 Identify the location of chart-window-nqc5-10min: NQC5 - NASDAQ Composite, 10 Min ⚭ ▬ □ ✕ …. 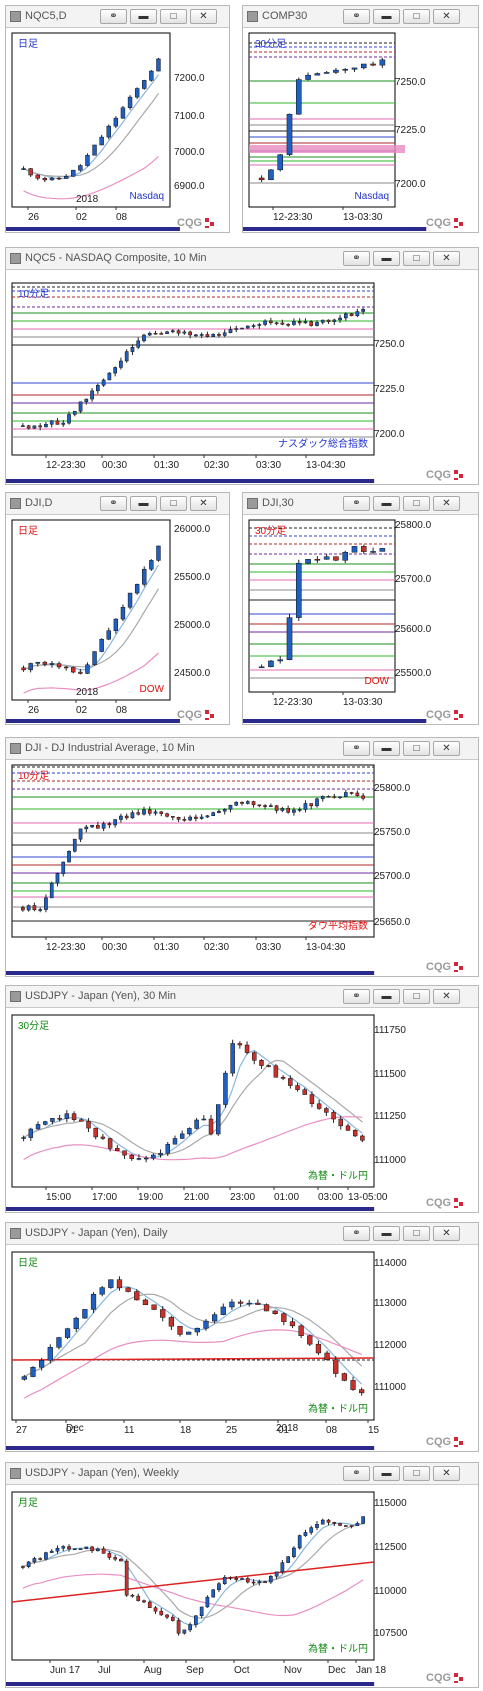
(242, 366).